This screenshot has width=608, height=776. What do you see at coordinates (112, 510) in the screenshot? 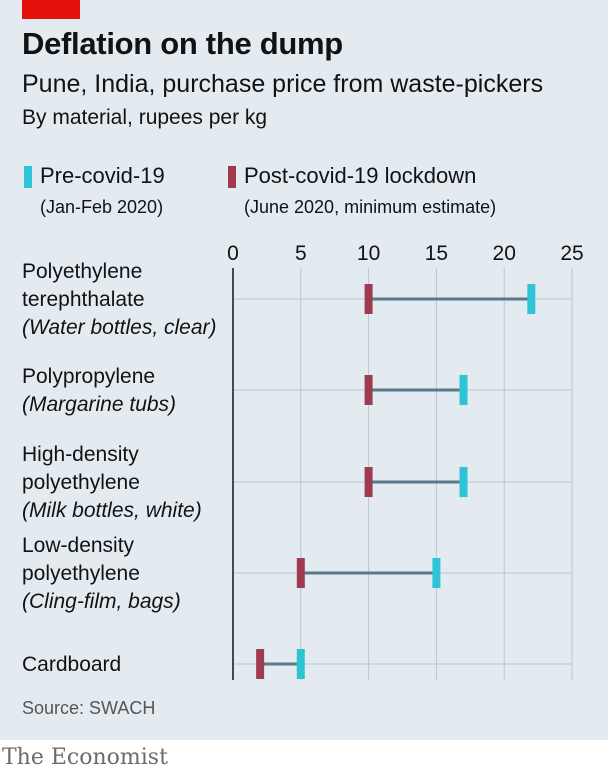
I see `category-example-2: (Milk bottles, white)` at bounding box center [112, 510].